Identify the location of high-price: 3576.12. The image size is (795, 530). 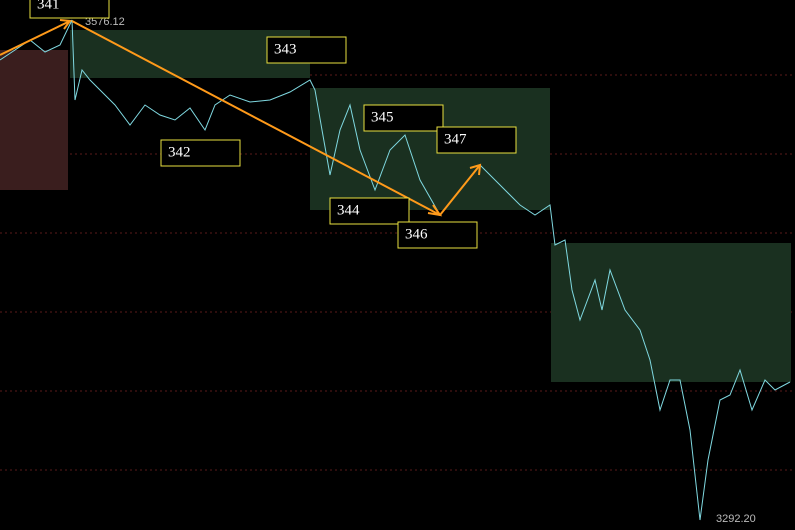
(105, 22).